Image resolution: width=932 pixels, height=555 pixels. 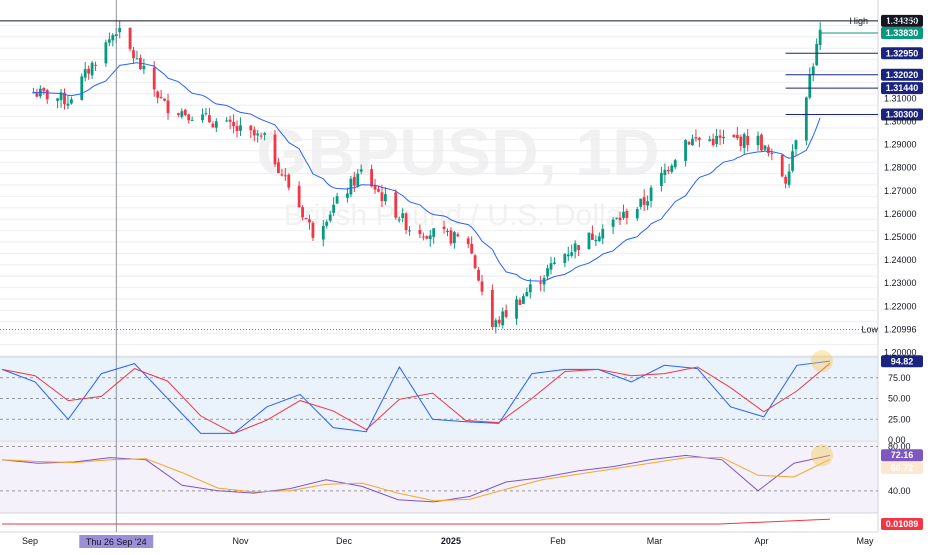 I want to click on high-price-tick: 1.34343, so click(x=900, y=21).